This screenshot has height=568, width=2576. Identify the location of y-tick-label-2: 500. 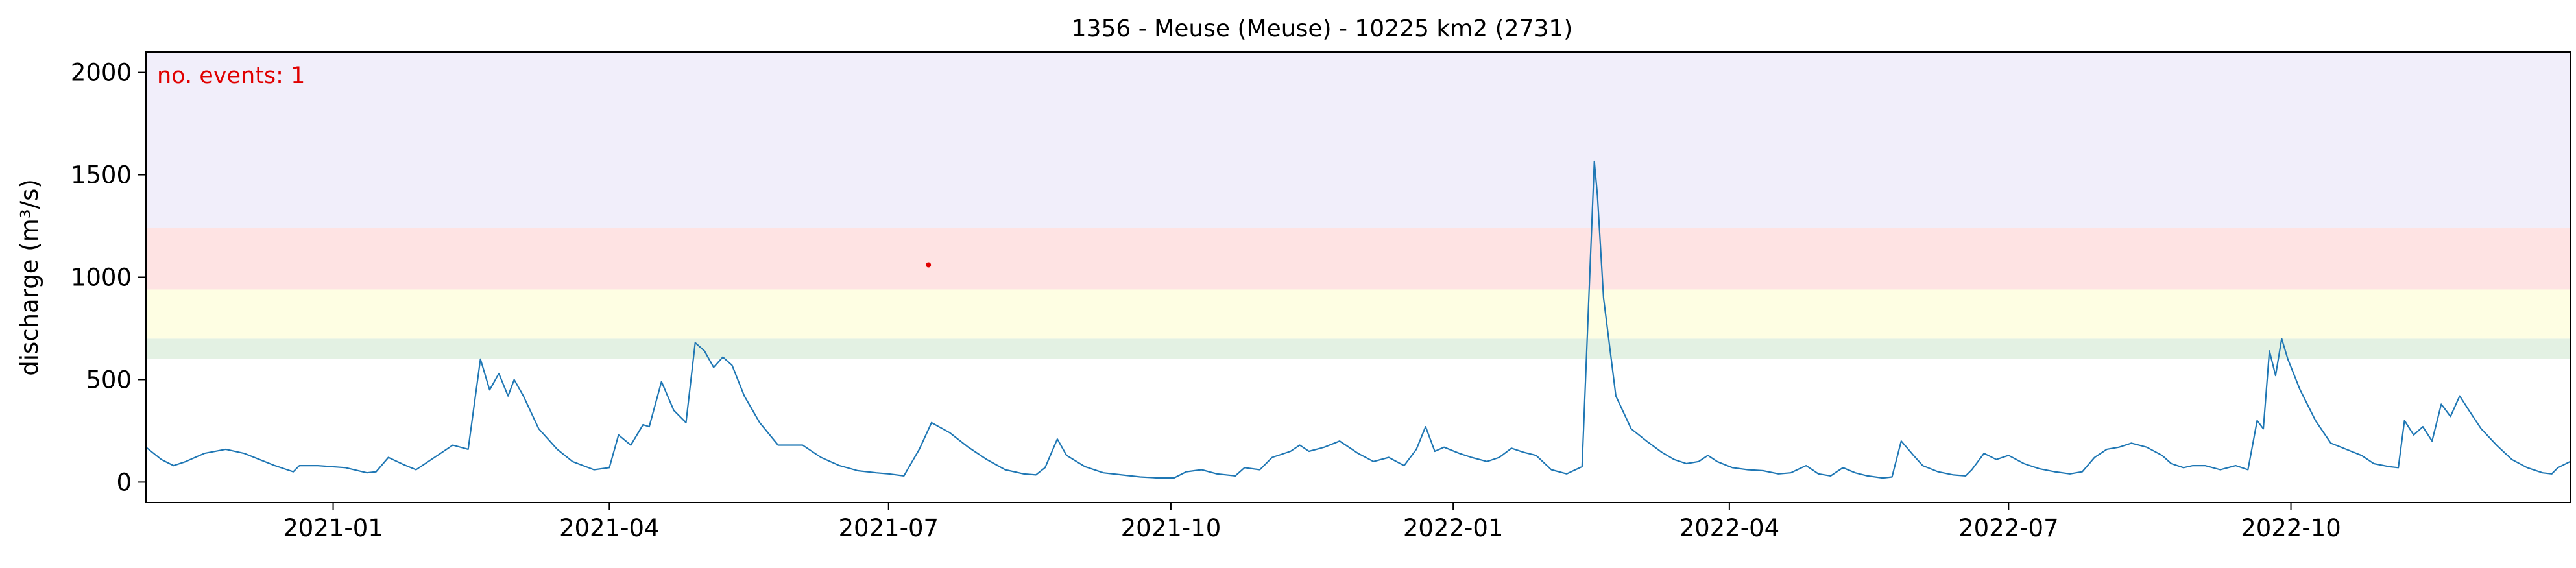
(109, 380).